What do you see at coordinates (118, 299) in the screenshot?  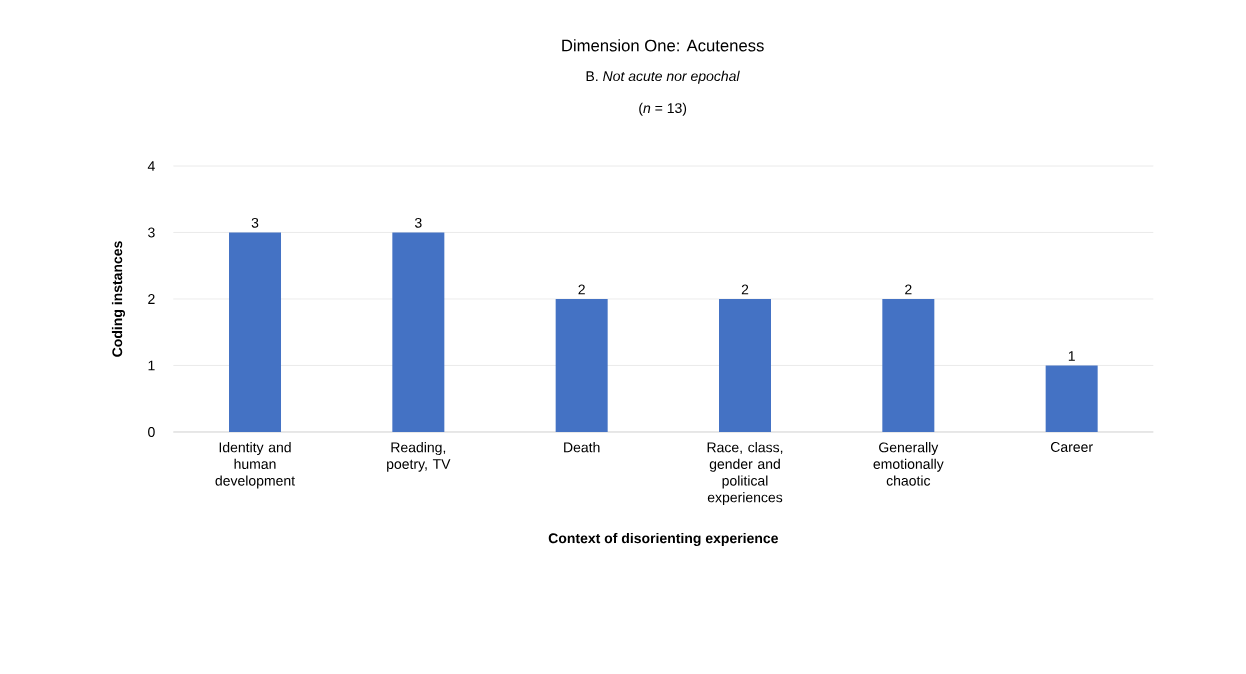 I see `y-axis-title: Coding instances` at bounding box center [118, 299].